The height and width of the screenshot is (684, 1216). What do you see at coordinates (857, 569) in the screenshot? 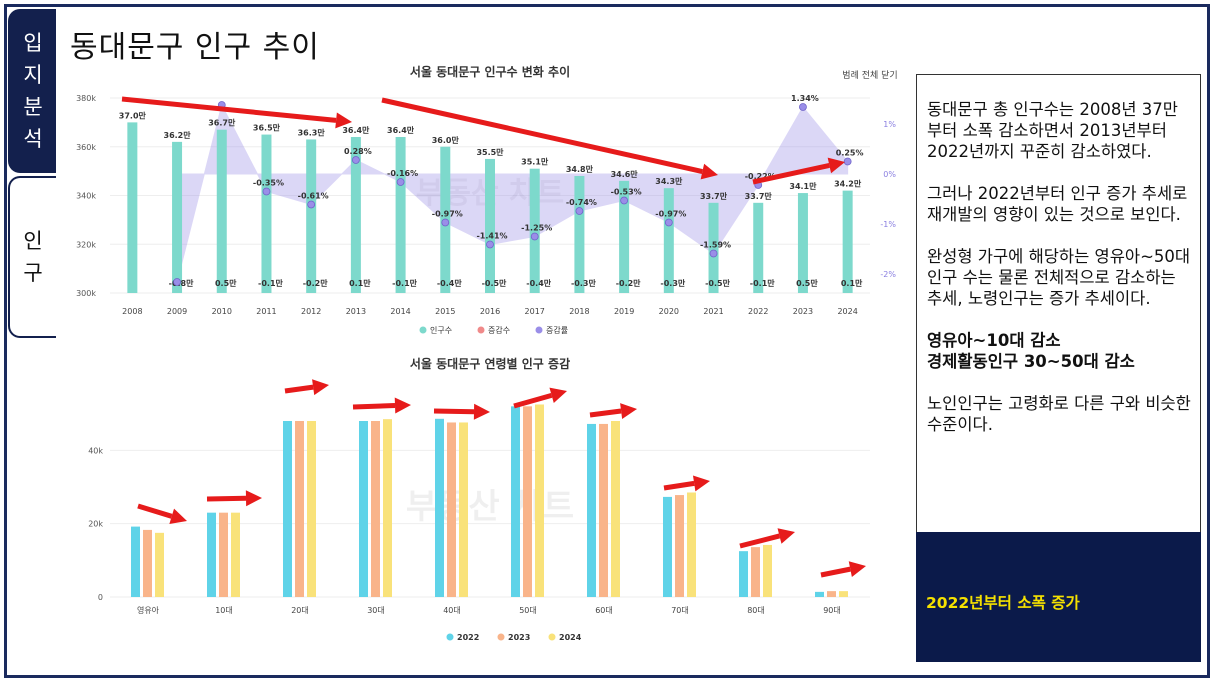
I see `chart2-arrow-10-head` at bounding box center [857, 569].